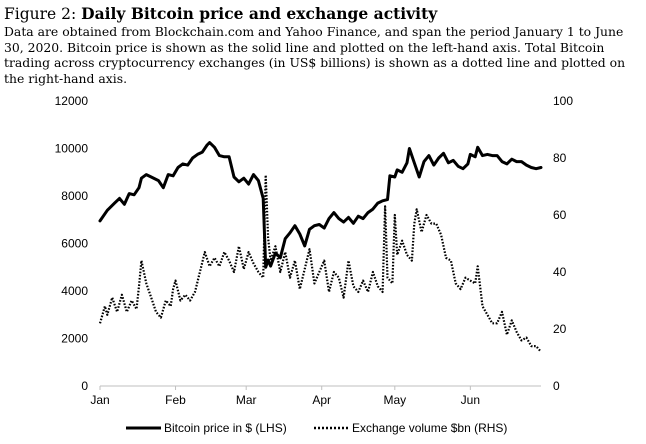  What do you see at coordinates (560, 215) in the screenshot?
I see `right-tick-label-60: 60` at bounding box center [560, 215].